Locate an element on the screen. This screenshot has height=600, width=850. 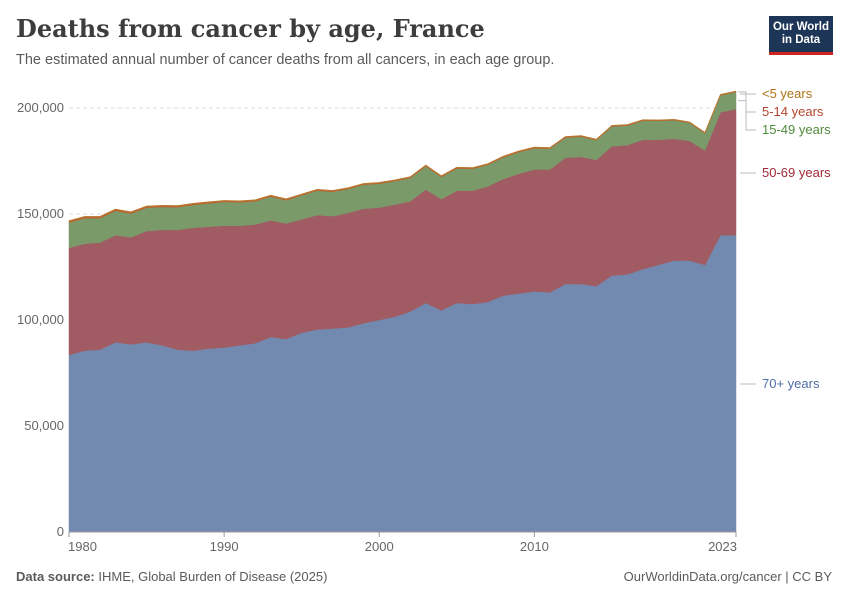
footer-link: OurWorldinData.org/cancer | CC BY is located at coordinates (727, 576).